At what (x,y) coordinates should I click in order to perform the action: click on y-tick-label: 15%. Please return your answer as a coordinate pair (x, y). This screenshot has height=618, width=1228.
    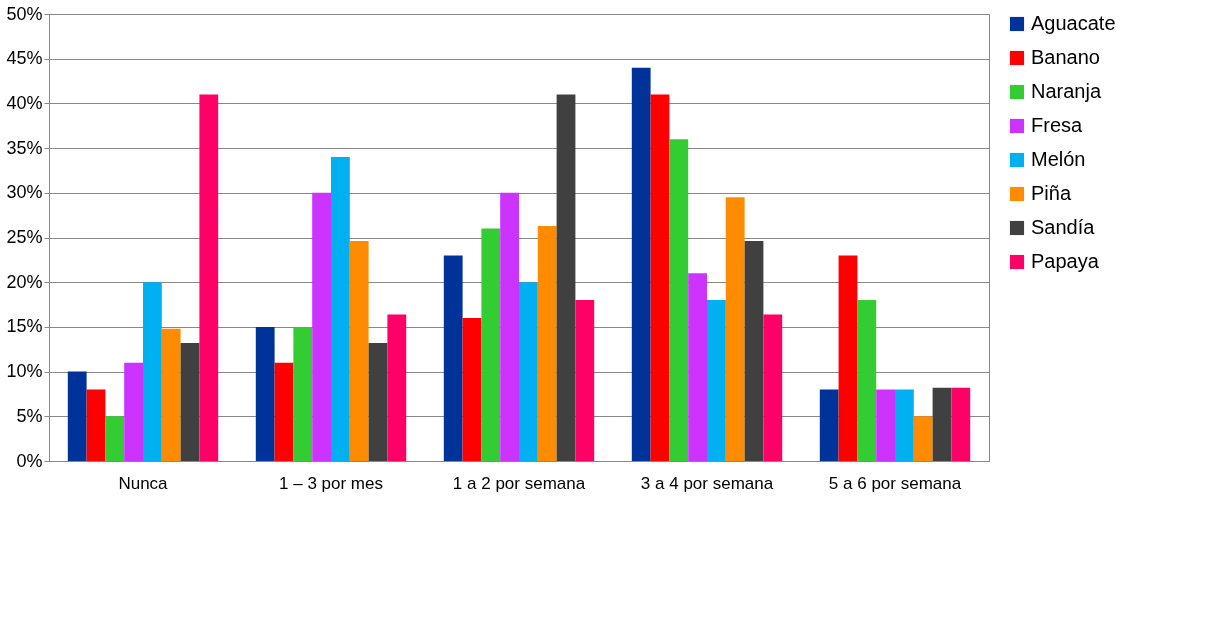
    Looking at the image, I should click on (24, 326).